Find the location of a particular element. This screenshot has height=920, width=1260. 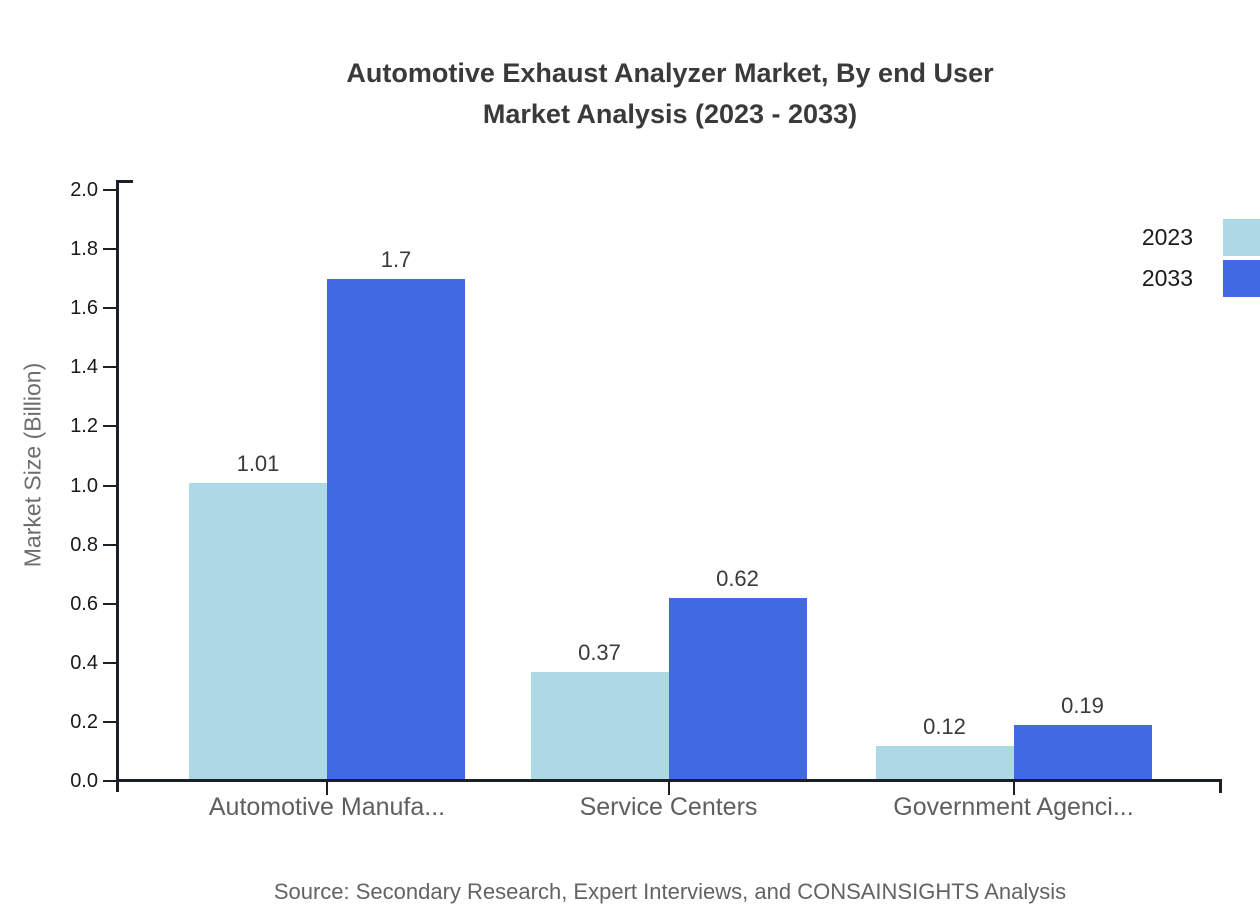

x-axis-line is located at coordinates (669, 780).